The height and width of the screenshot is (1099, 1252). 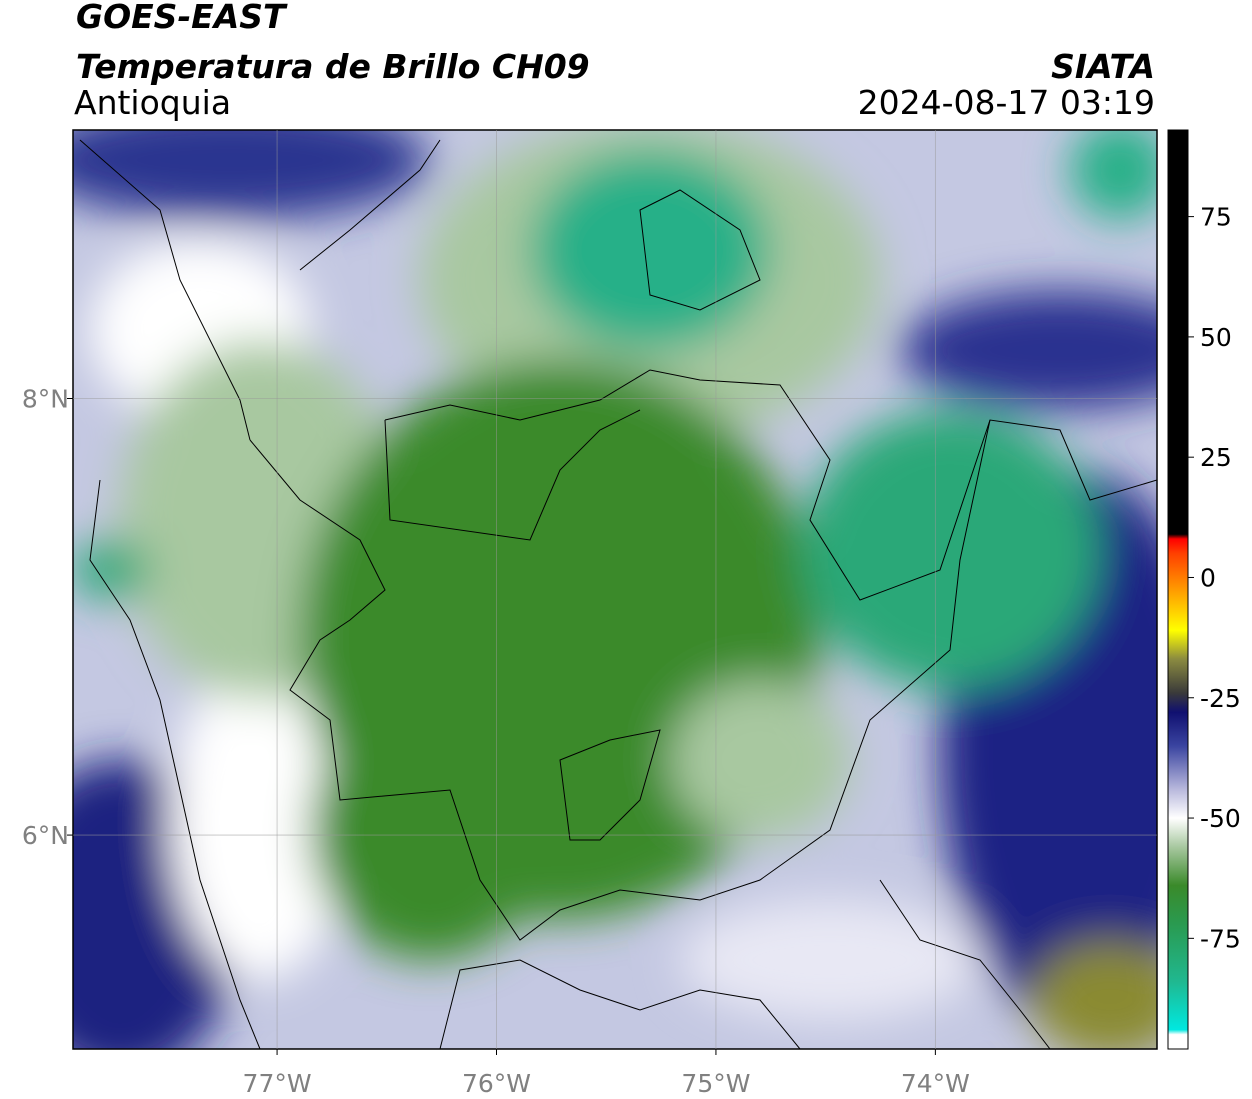 What do you see at coordinates (182, 18) in the screenshot?
I see `title: GOES-EAST` at bounding box center [182, 18].